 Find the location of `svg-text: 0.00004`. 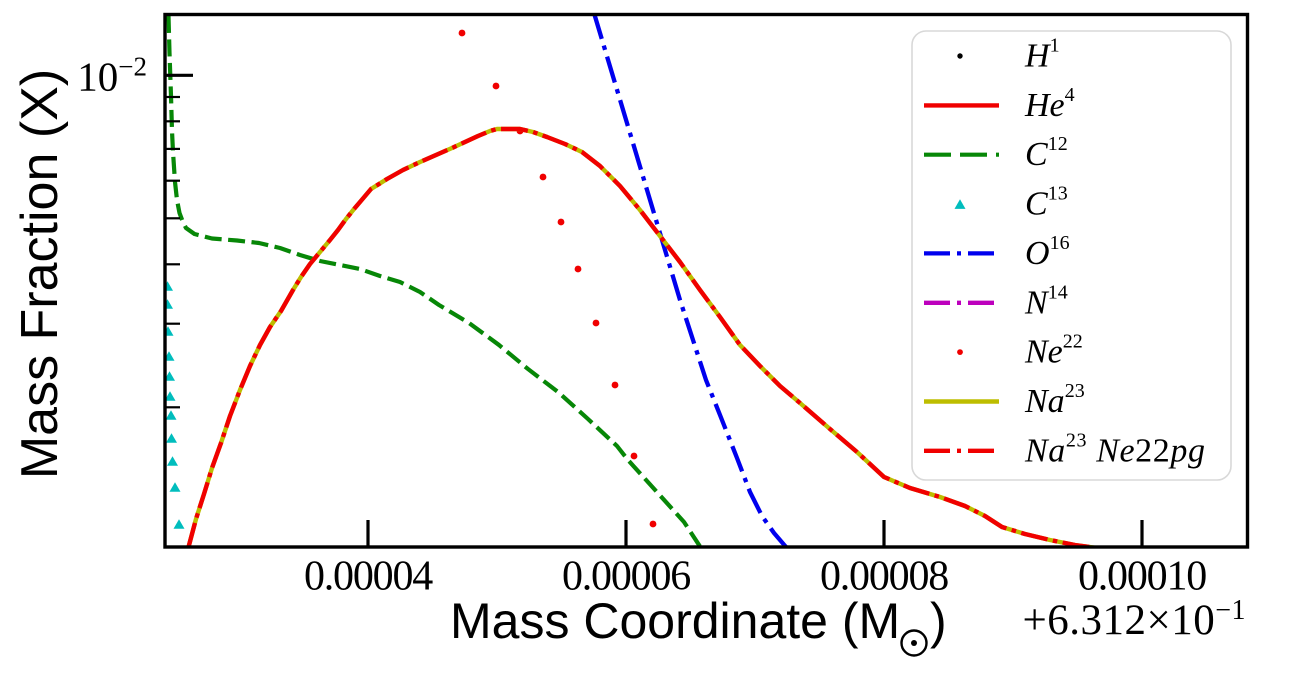

svg-text: 0.00004 is located at coordinates (368, 577).